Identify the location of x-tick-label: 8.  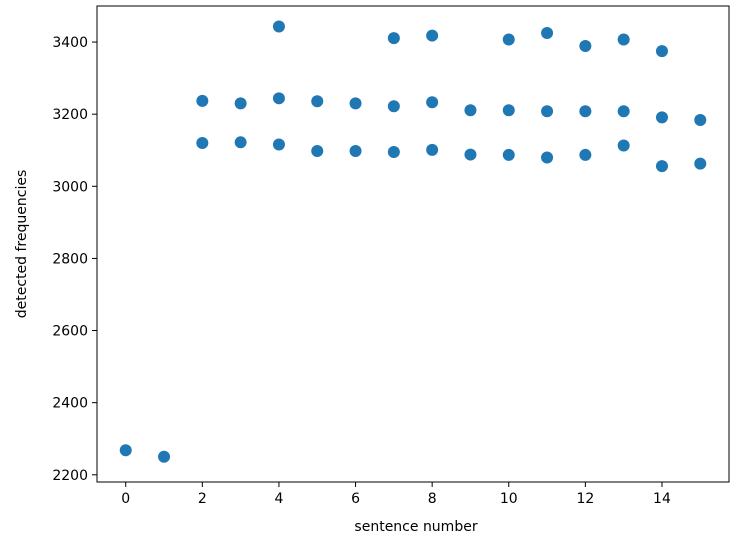
(432, 499).